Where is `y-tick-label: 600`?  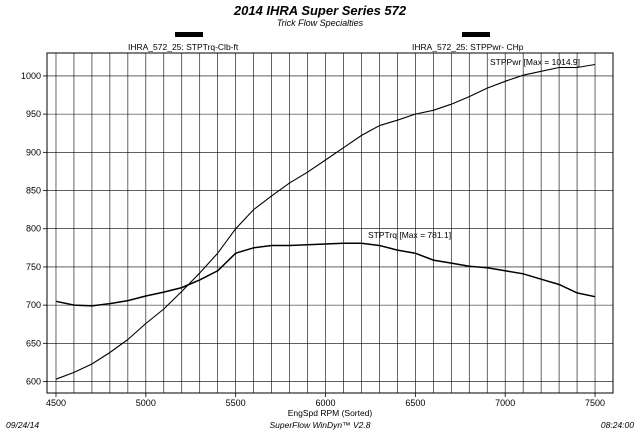 y-tick-label: 600 is located at coordinates (33, 382).